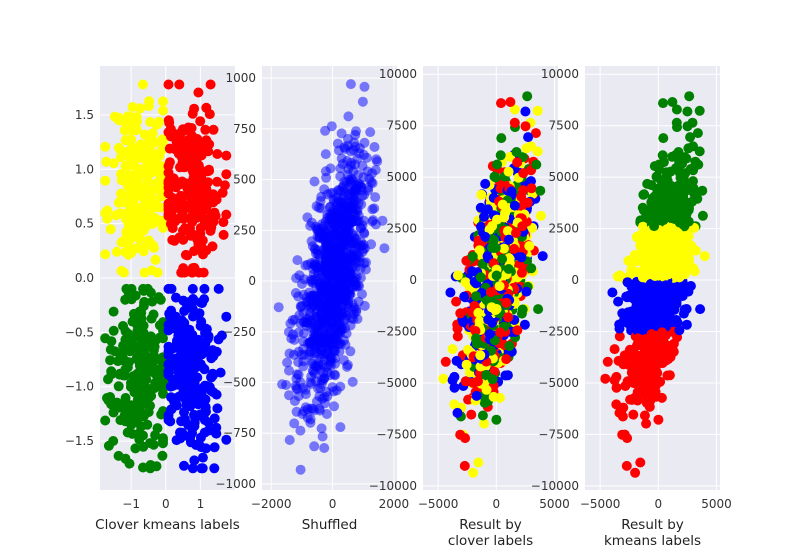 This screenshot has height=550, width=800. I want to click on y-tick-label: 0, so click(413, 280).